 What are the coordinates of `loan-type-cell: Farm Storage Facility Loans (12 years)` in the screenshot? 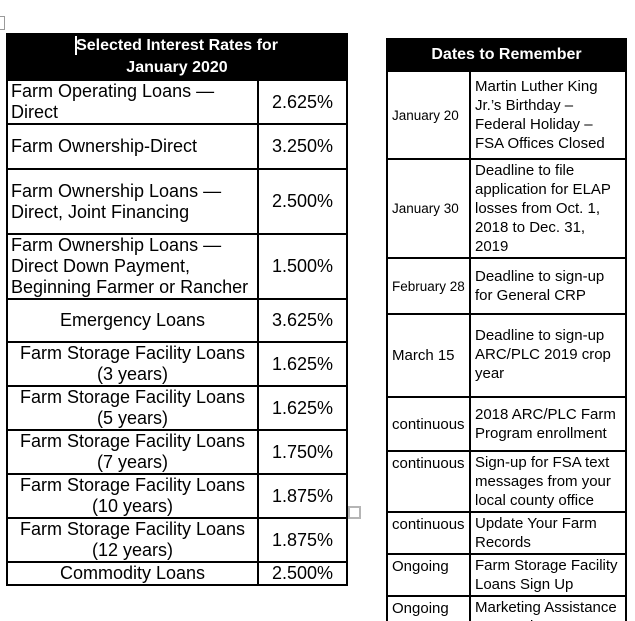 It's located at (132, 540).